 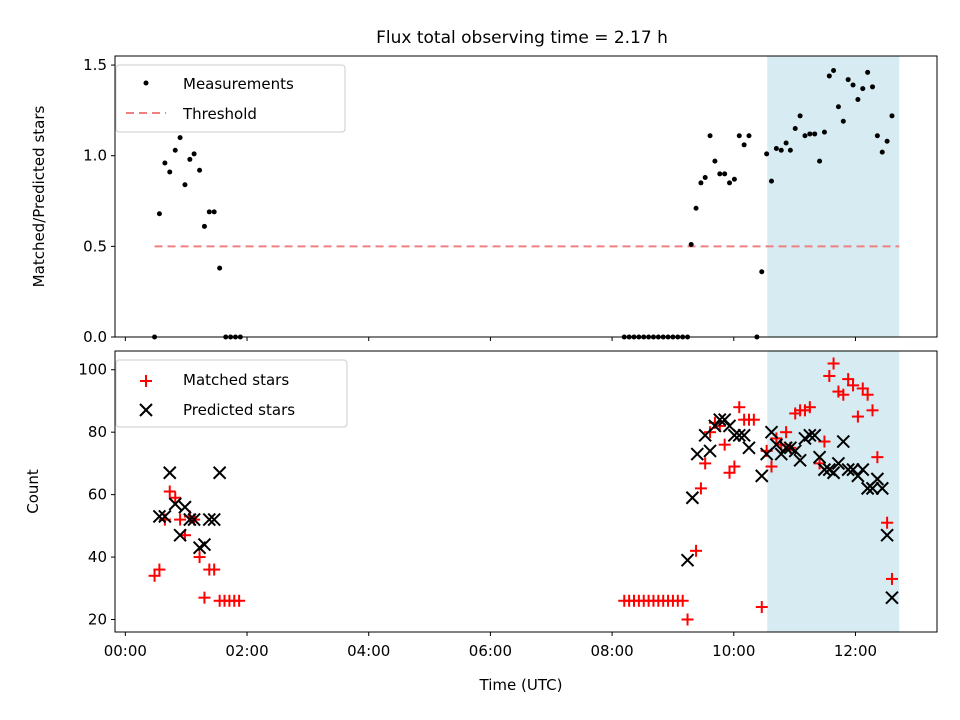 I want to click on top-highlight-span, so click(x=833, y=196).